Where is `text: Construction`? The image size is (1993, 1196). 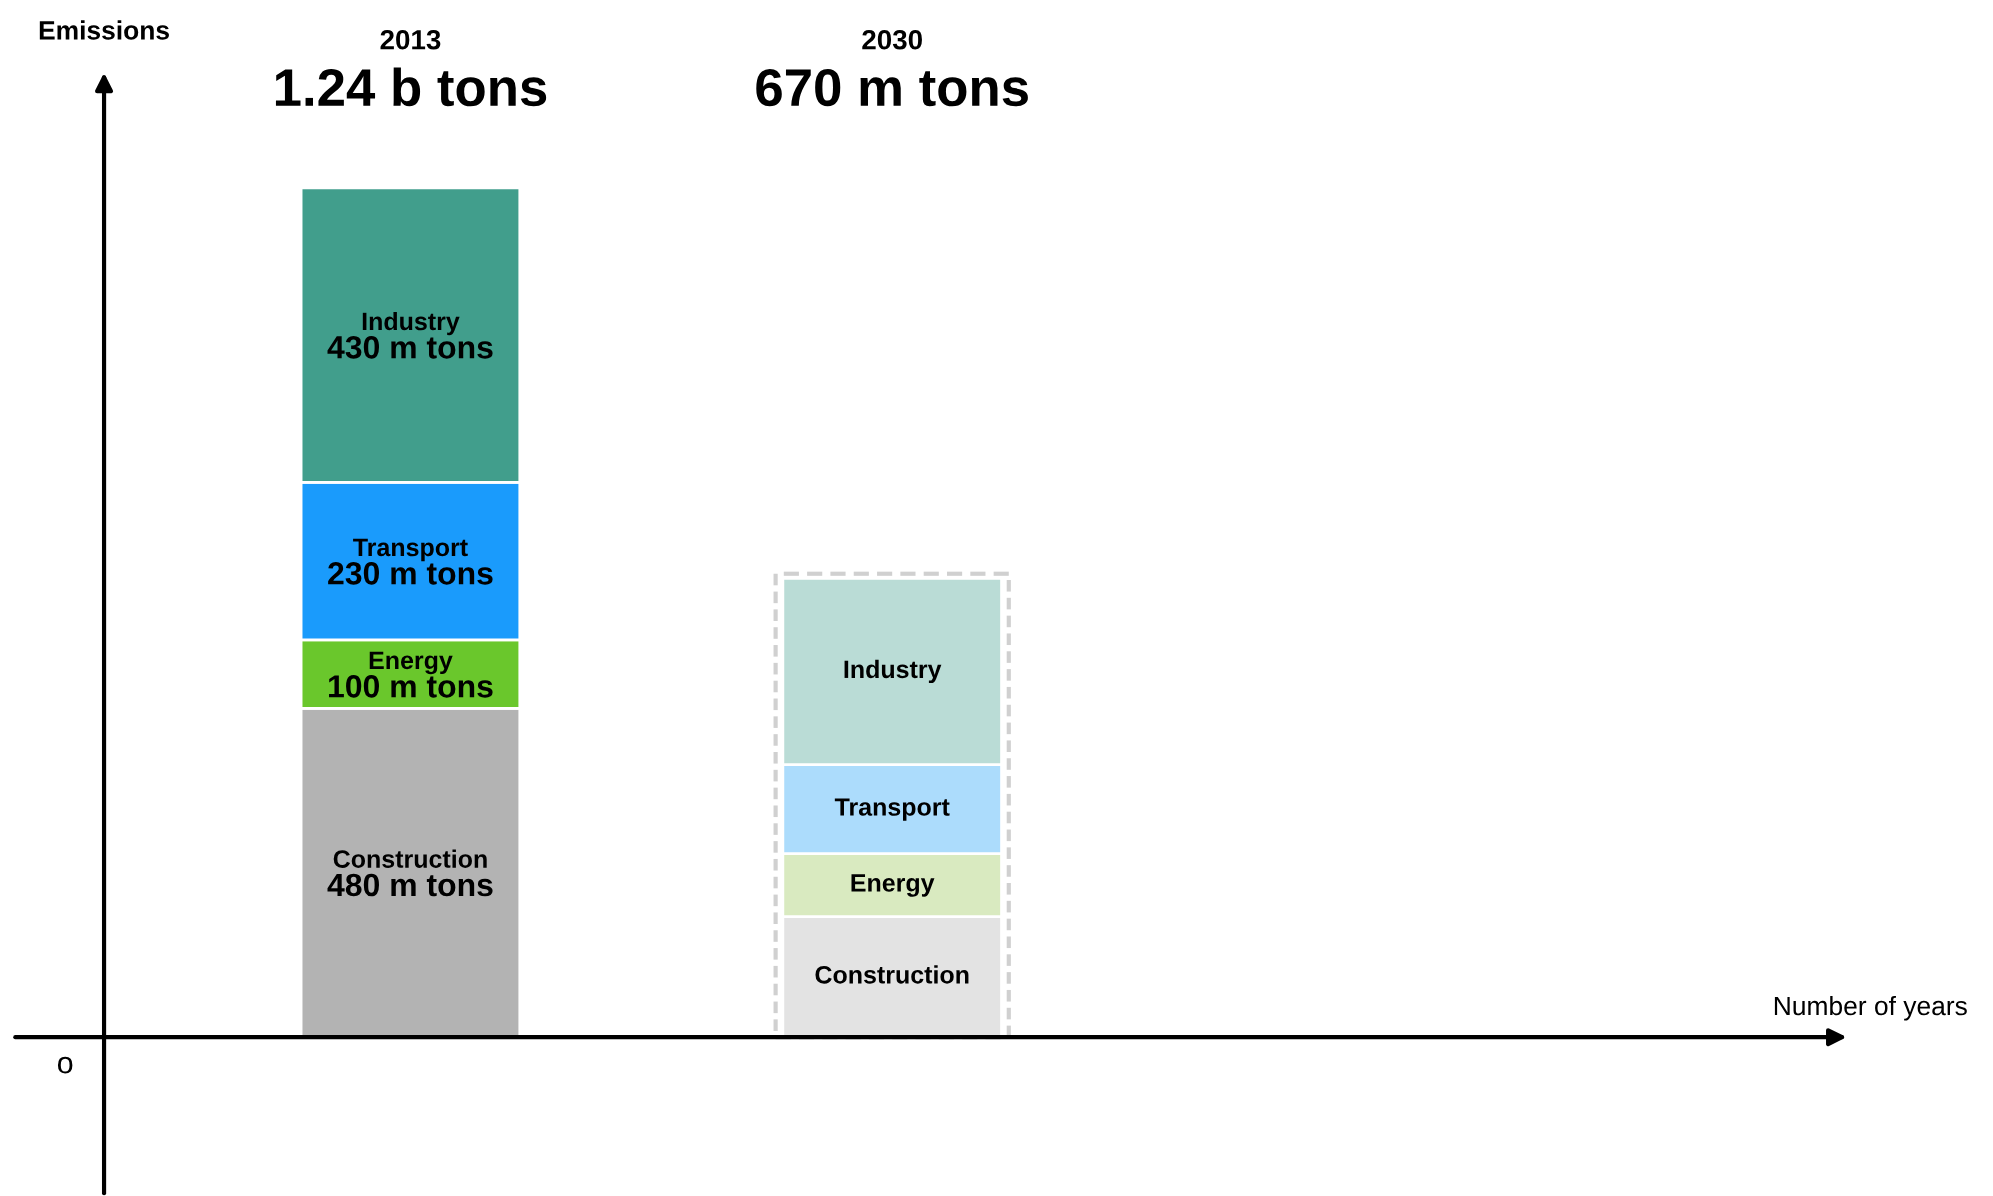 text: Construction is located at coordinates (892, 974).